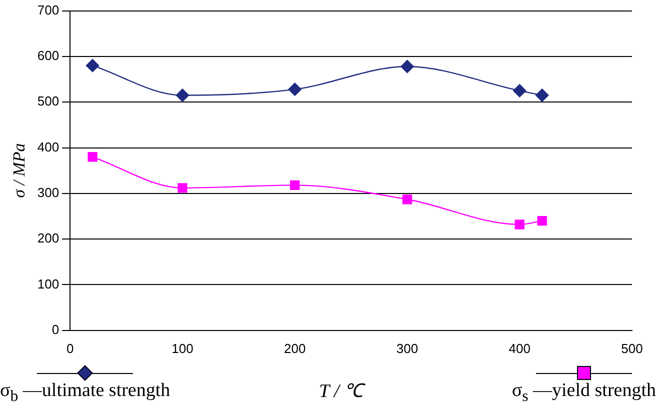 The image size is (656, 420). I want to click on x-axis-title: T / ℃, so click(341, 391).